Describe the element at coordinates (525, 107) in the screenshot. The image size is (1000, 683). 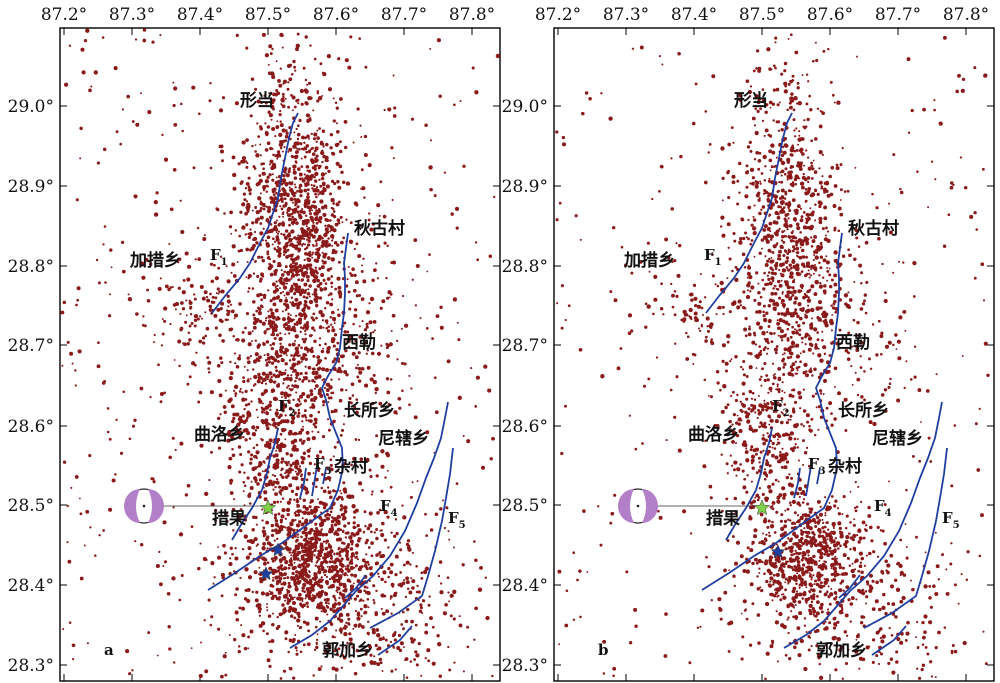
I see `lat-tick-label: 29.0°` at that location.